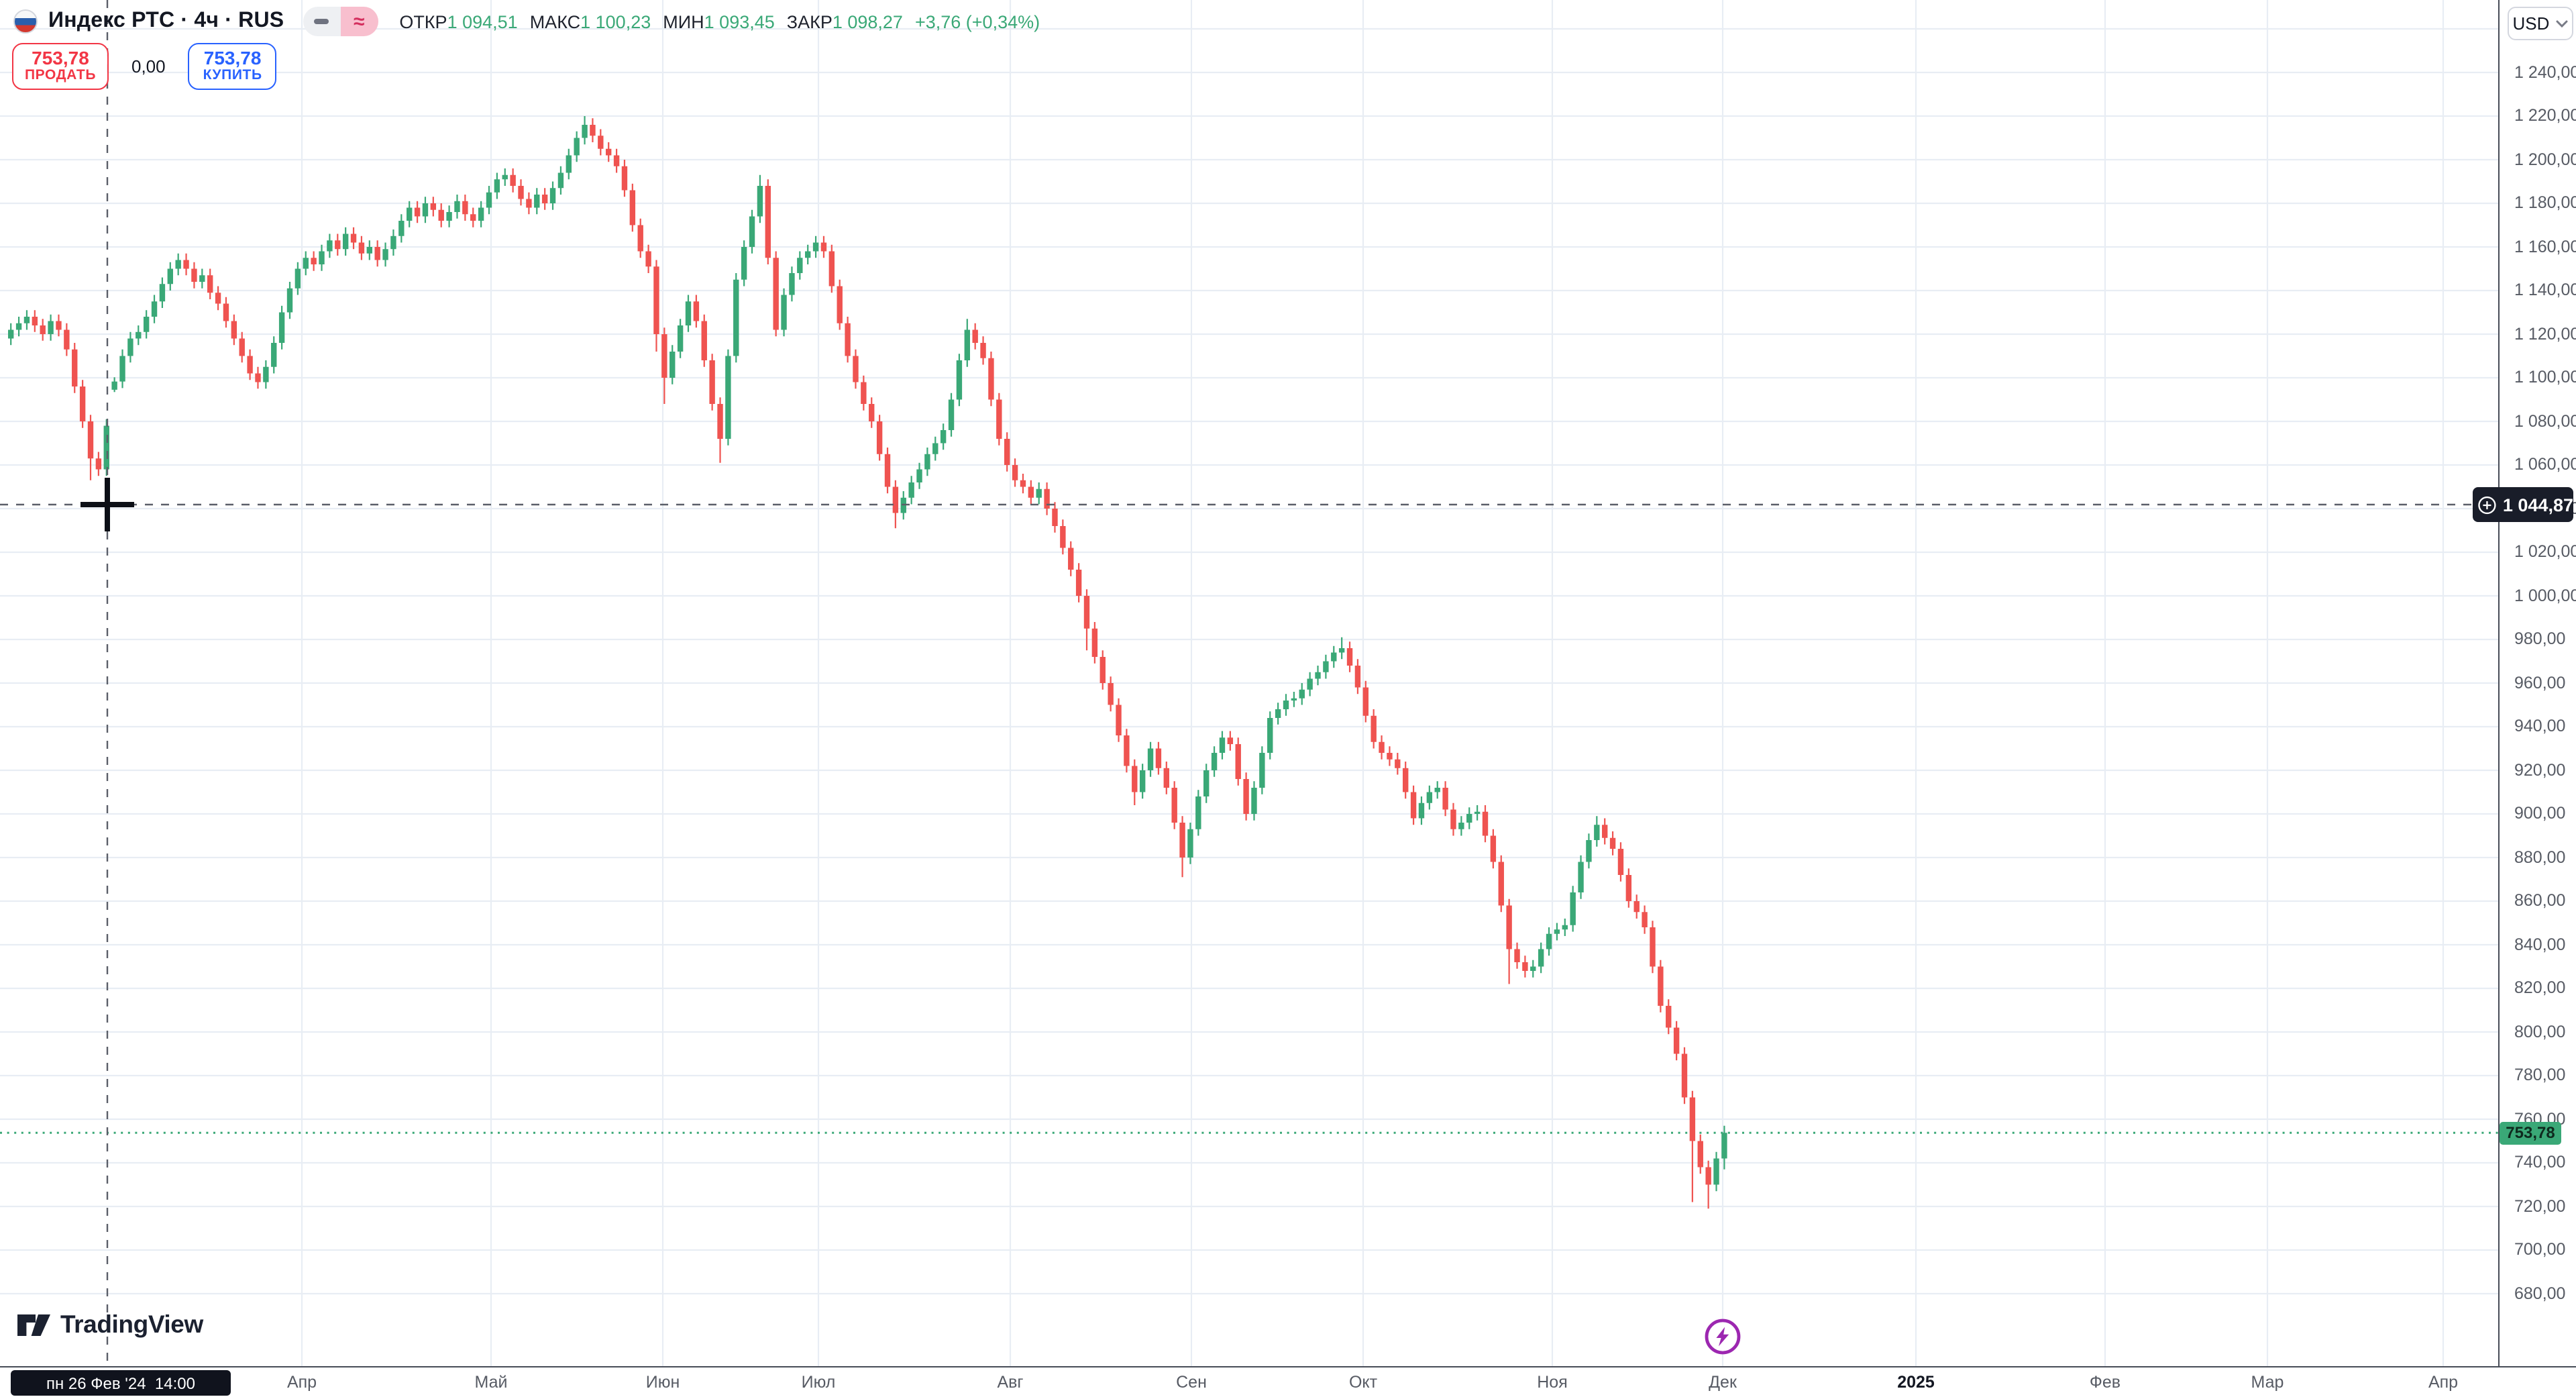 The image size is (2576, 1397). Describe the element at coordinates (2540, 1075) in the screenshot. I see `price-tick-label: 780,00` at that location.